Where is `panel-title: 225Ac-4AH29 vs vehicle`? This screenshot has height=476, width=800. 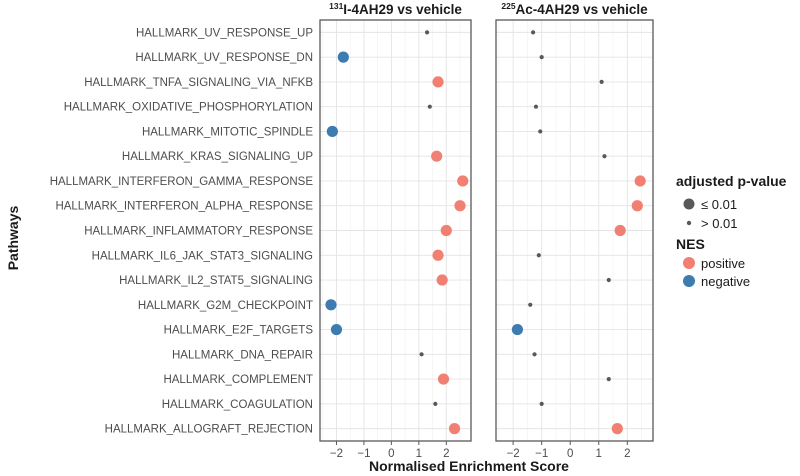
panel-title: 225Ac-4AH29 vs vehicle is located at coordinates (574, 9).